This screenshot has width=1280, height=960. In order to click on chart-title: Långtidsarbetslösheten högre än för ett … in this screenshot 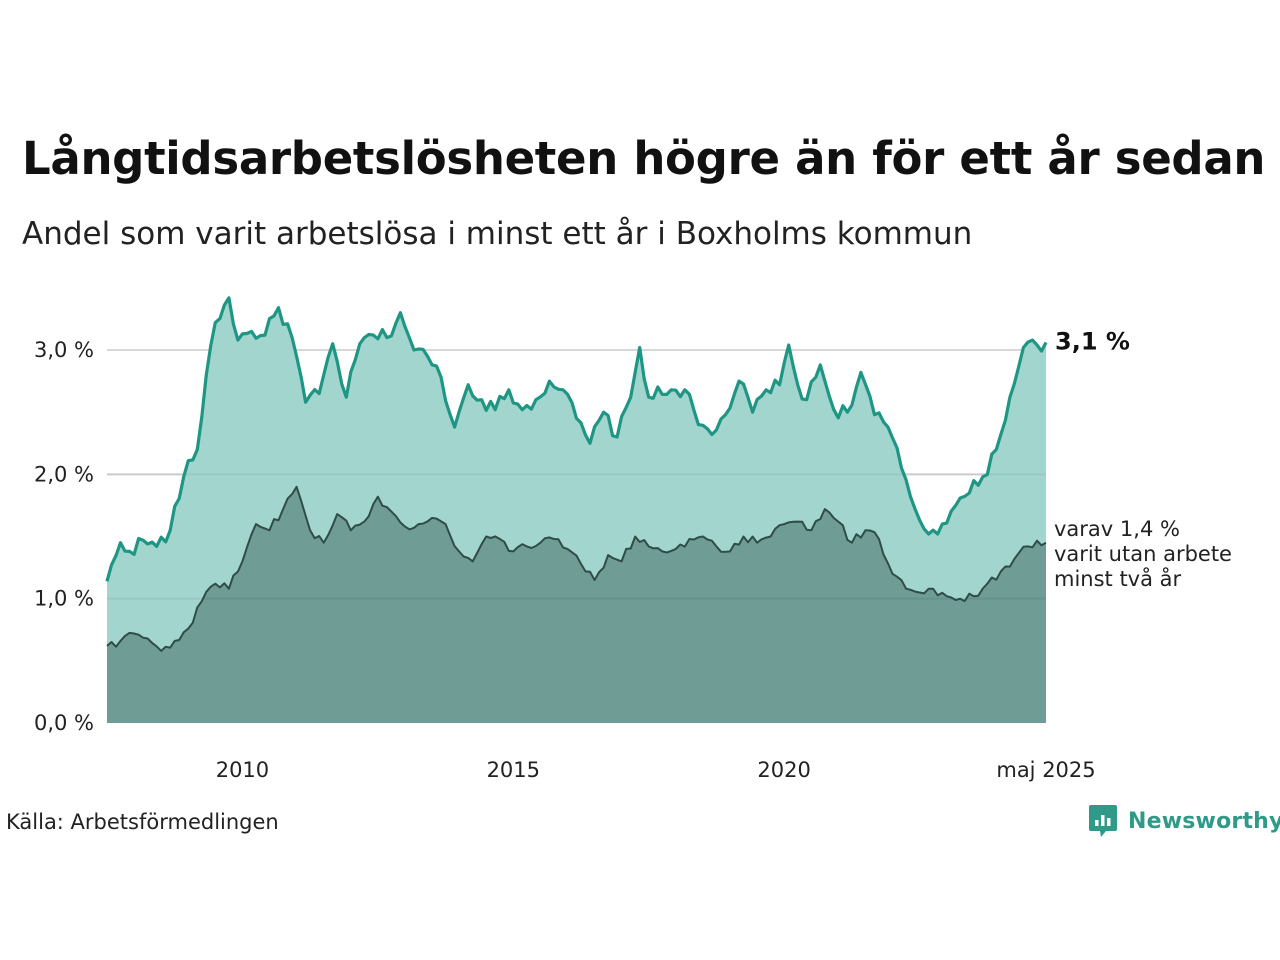, I will do `click(644, 158)`.